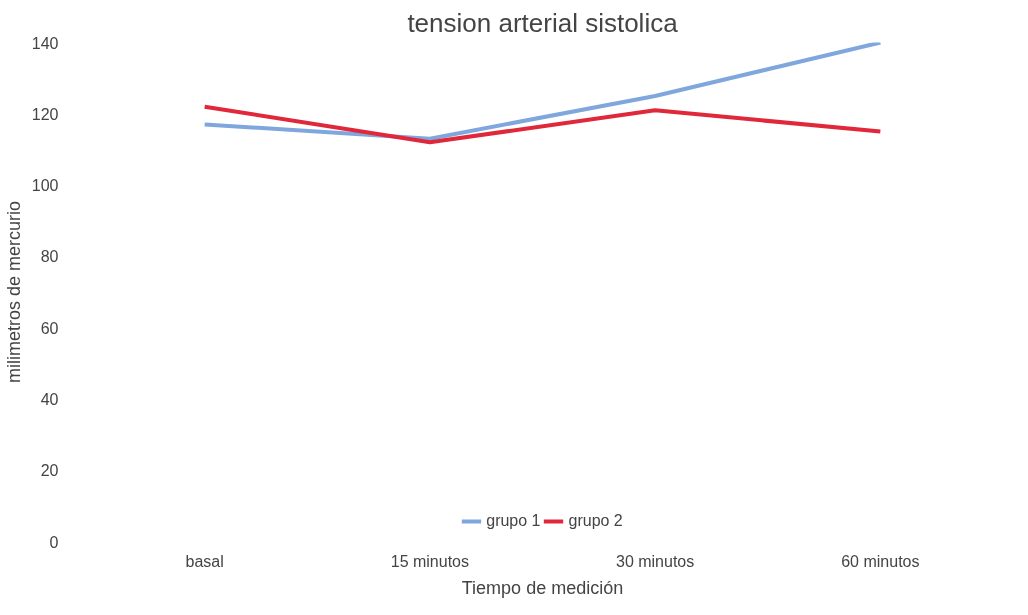 Image resolution: width=1028 pixels, height=615 pixels. I want to click on y-tick-label: 0, so click(54, 542).